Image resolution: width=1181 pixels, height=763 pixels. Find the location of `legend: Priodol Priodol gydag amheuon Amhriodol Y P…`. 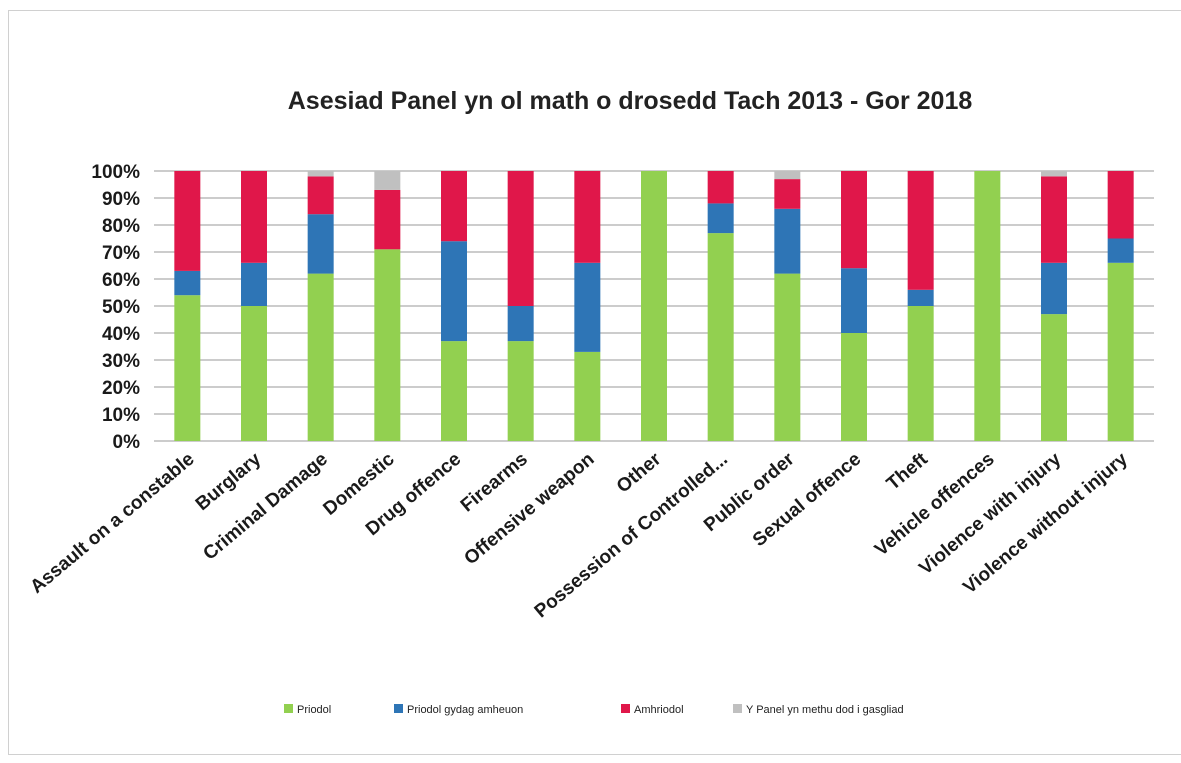

legend: Priodol Priodol gydag amheuon Amhriodol Y P… is located at coordinates (594, 710).